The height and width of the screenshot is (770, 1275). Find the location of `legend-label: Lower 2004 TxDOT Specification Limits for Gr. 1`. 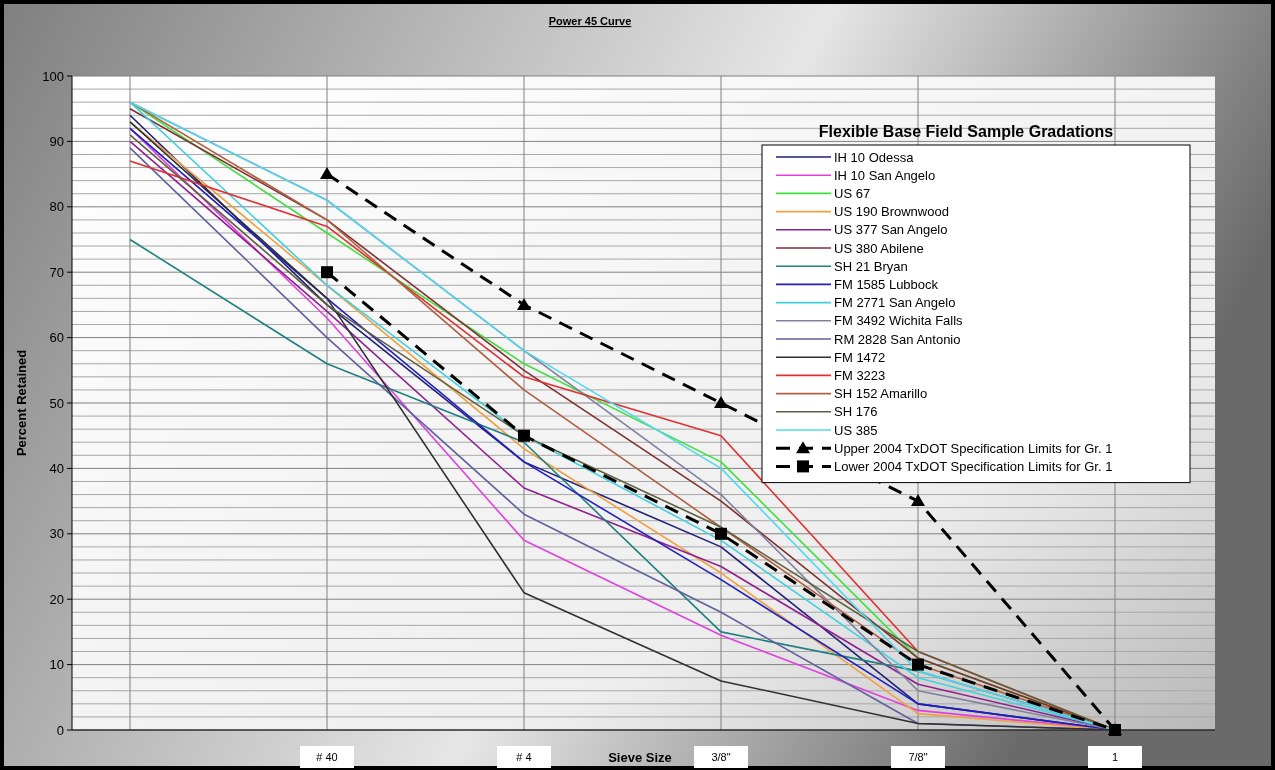

legend-label: Lower 2004 TxDOT Specification Limits for Gr. 1 is located at coordinates (973, 466).